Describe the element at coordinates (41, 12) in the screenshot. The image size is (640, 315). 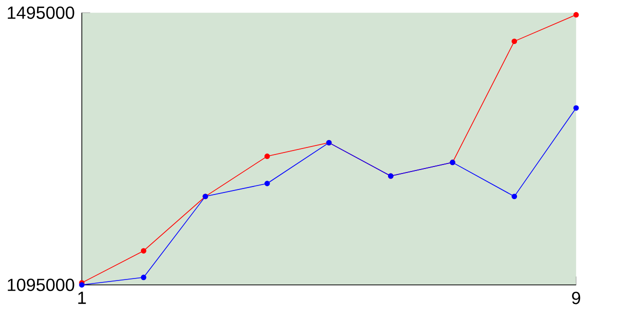
I see `y-tick-label: 1495000` at that location.